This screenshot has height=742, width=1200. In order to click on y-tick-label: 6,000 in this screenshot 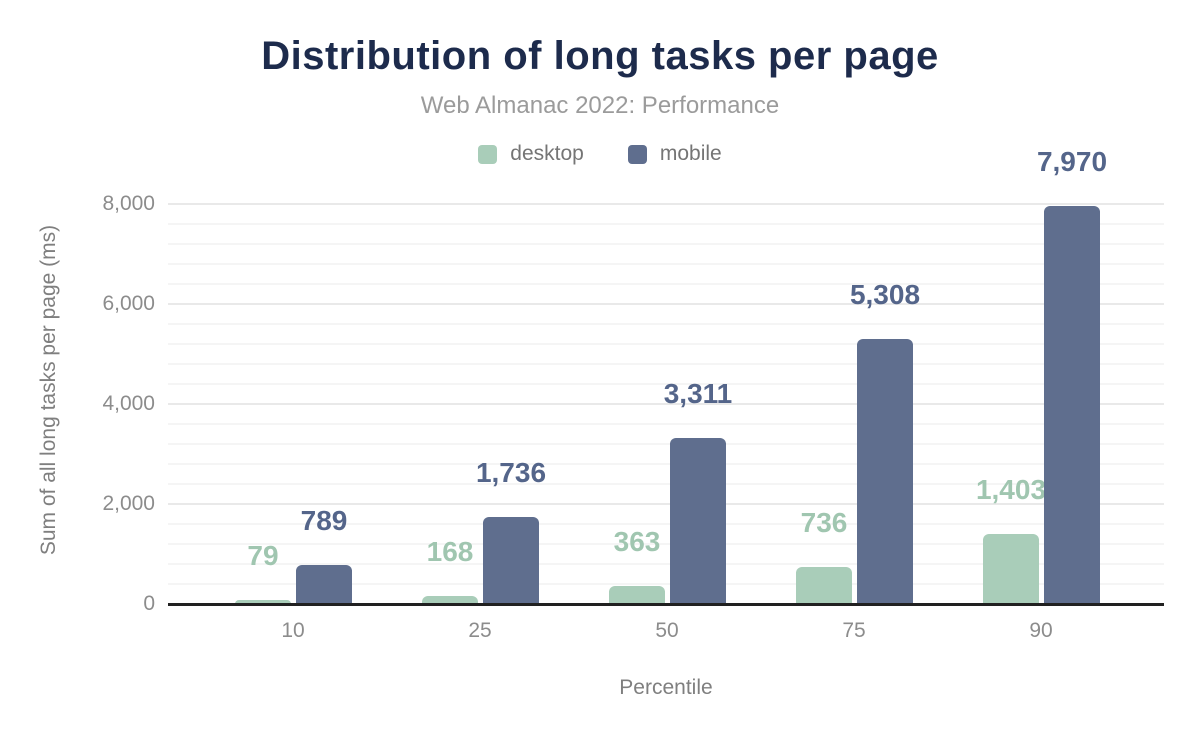, I will do `click(128, 303)`.